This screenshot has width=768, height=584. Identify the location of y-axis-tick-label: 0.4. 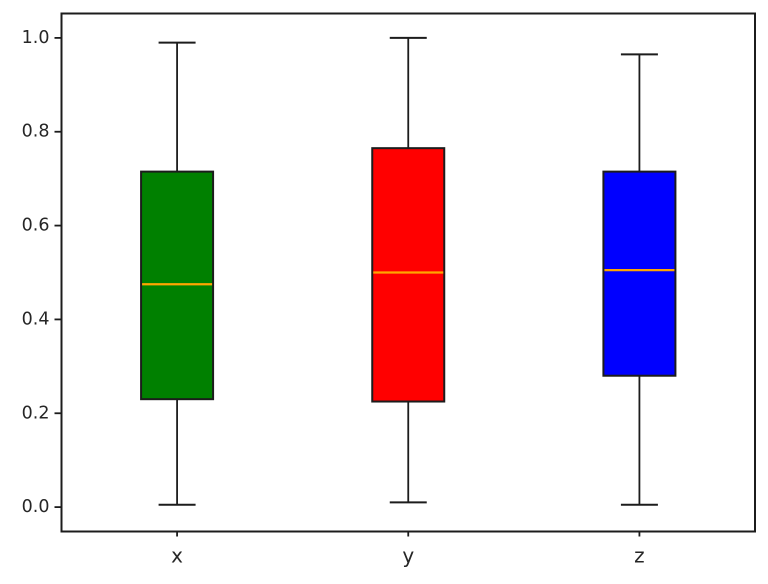
(36, 319).